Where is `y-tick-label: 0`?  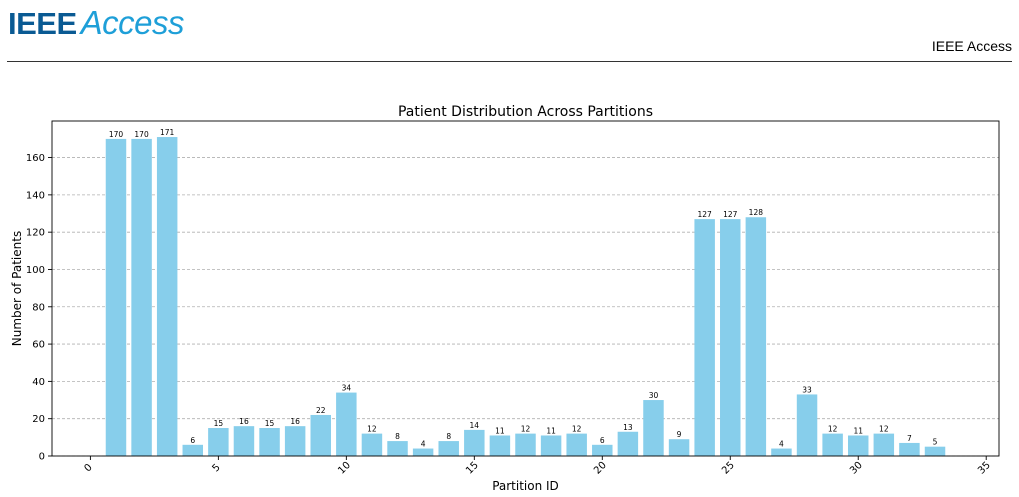
y-tick-label: 0 is located at coordinates (42, 457).